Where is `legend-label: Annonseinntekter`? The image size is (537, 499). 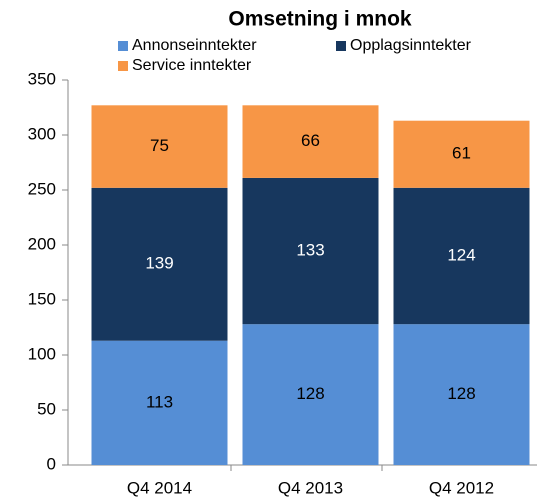
legend-label: Annonseinntekter is located at coordinates (194, 45).